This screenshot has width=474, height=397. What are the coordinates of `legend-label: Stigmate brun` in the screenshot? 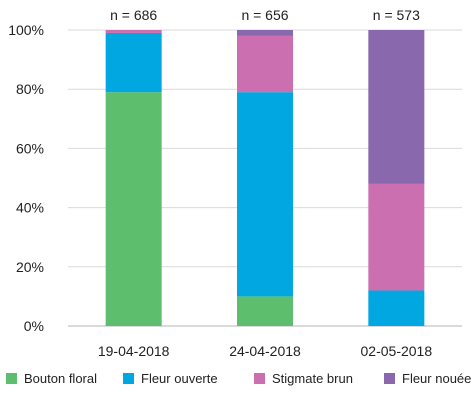 It's located at (312, 378).